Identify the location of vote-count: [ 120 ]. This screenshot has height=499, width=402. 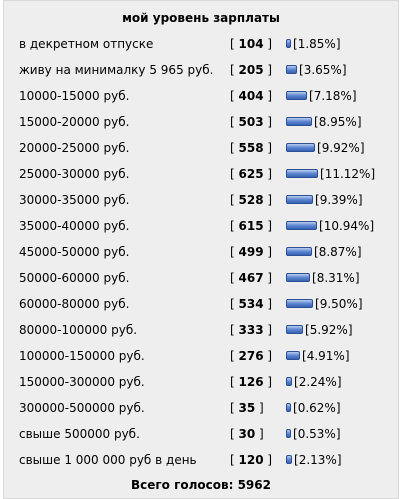
(251, 460).